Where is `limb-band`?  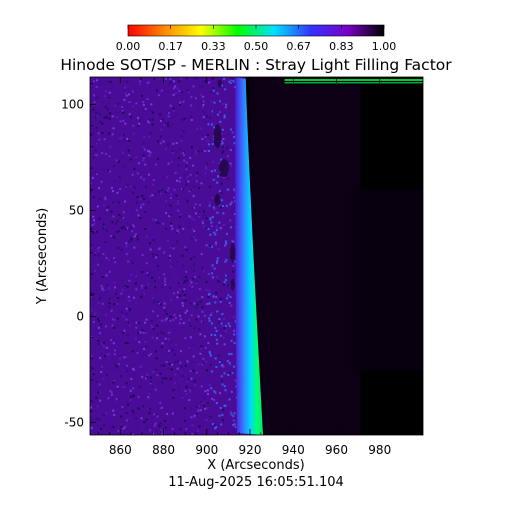 limb-band is located at coordinates (249, 256).